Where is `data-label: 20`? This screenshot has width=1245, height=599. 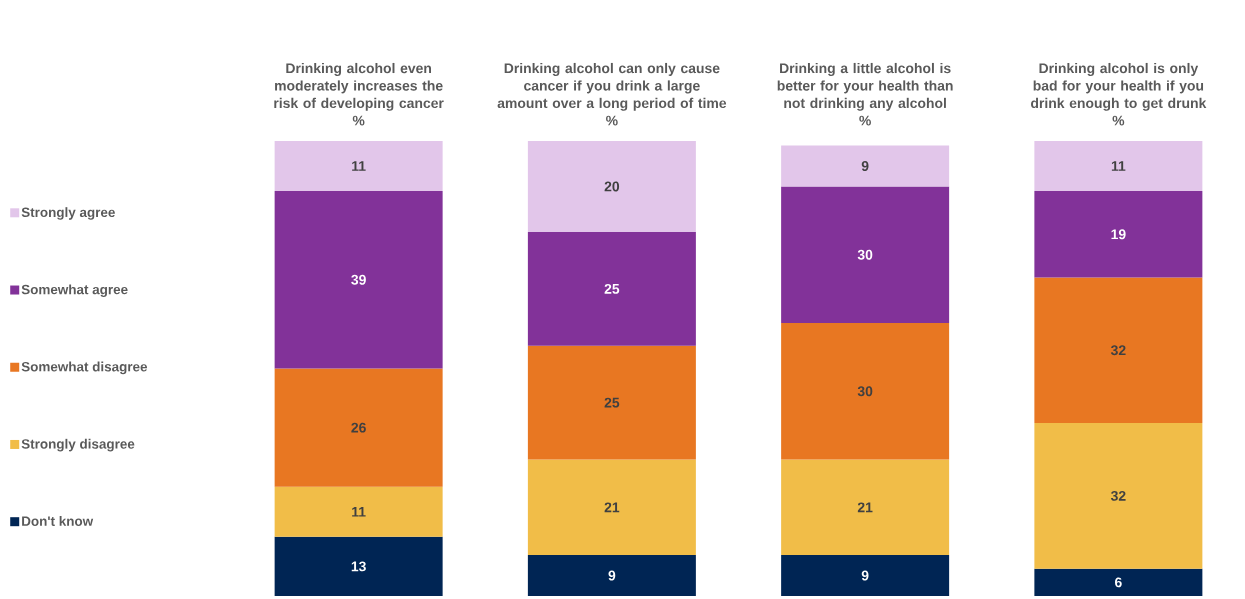 data-label: 20 is located at coordinates (612, 186).